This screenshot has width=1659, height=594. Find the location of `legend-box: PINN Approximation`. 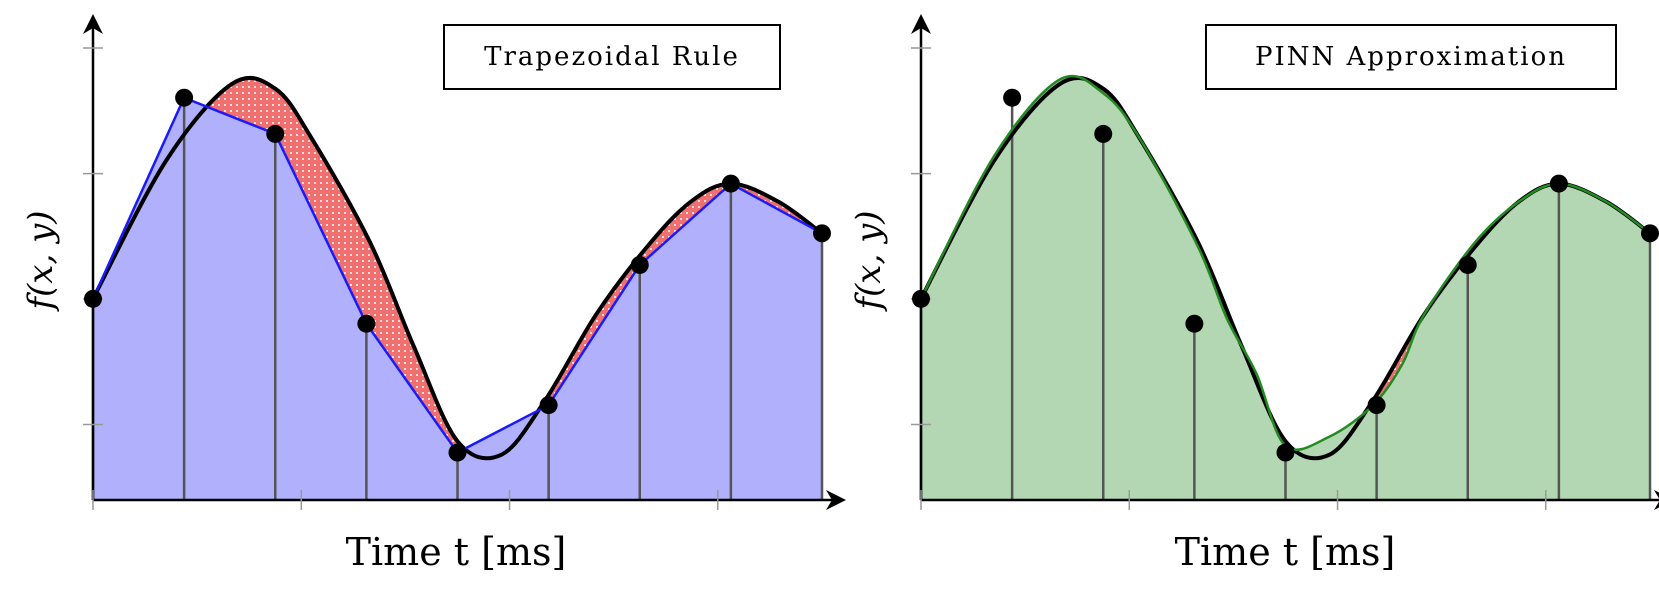

legend-box: PINN Approximation is located at coordinates (1411, 57).